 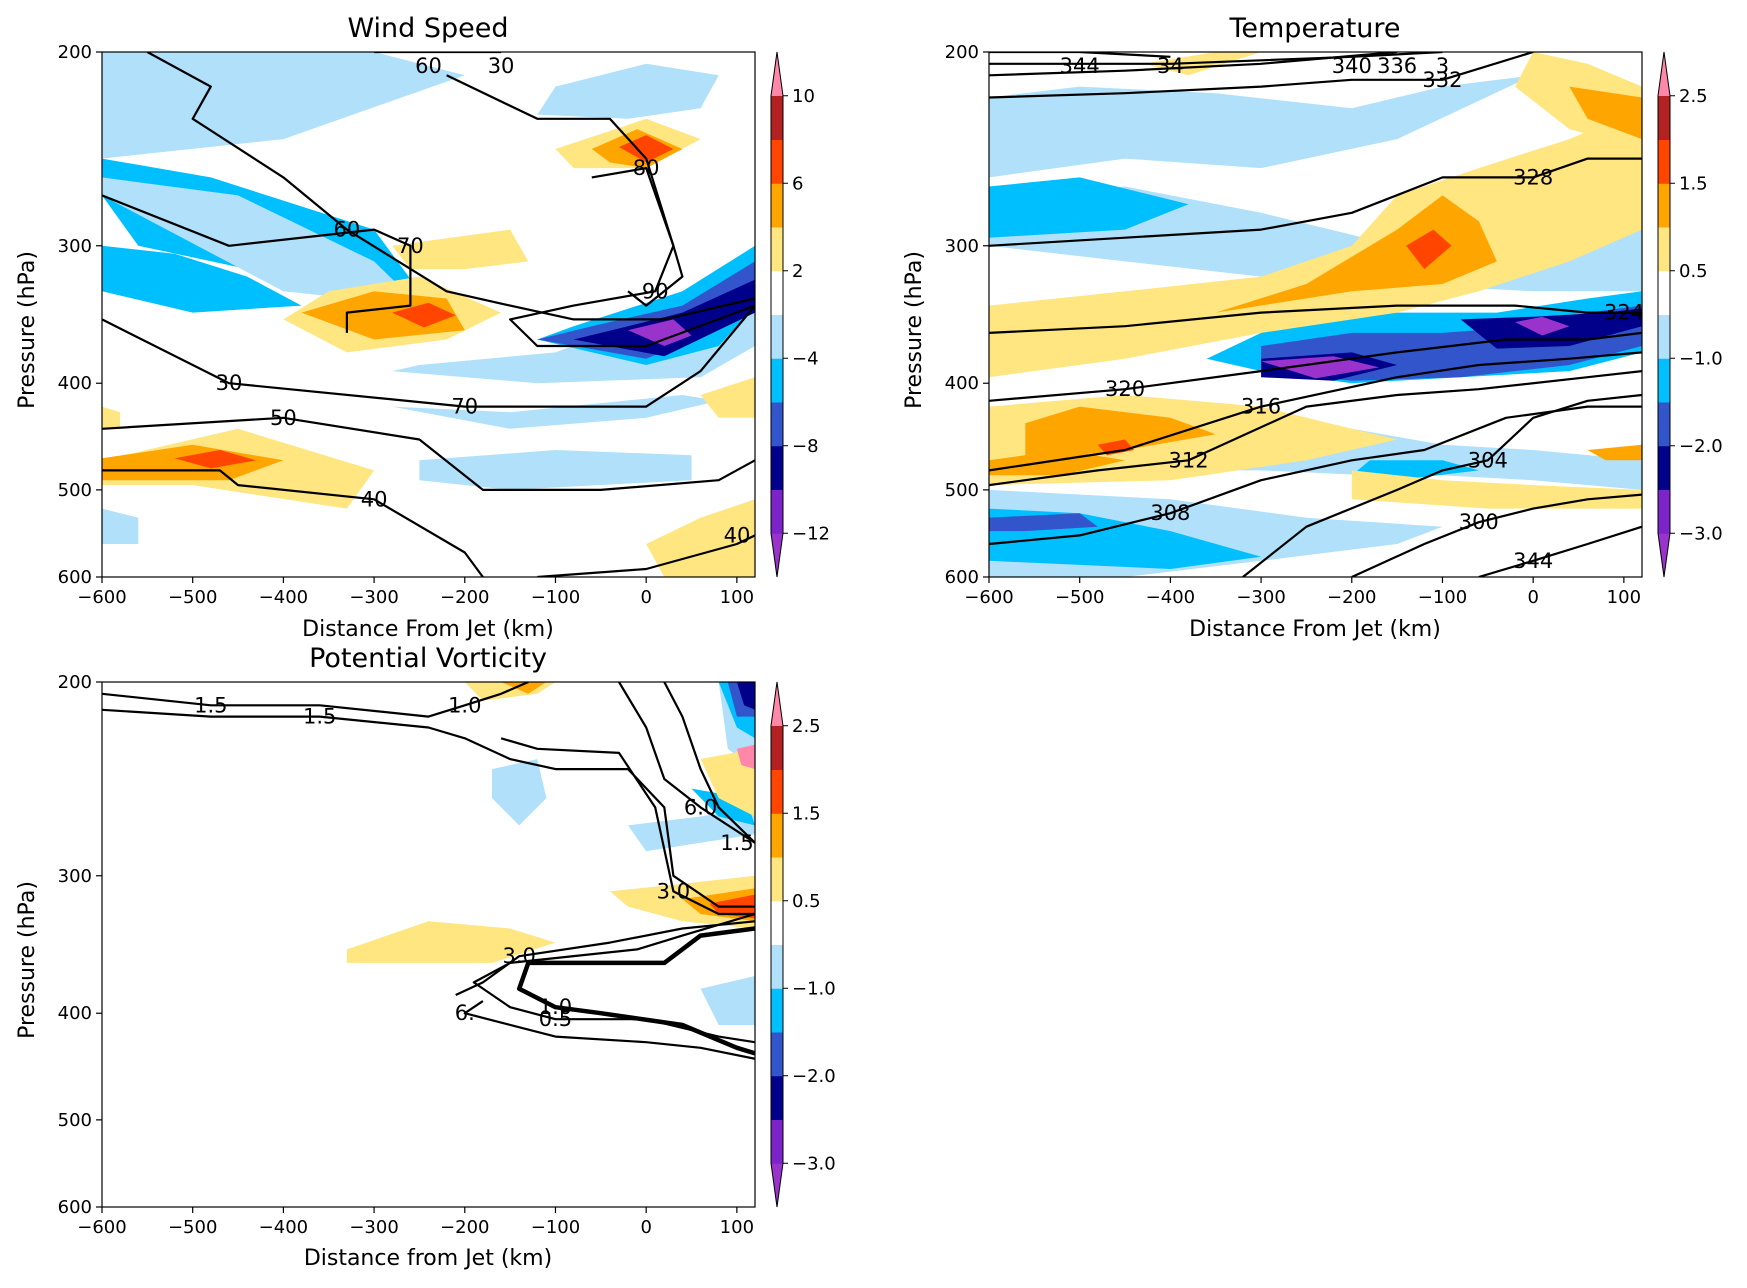 What do you see at coordinates (1080, 66) in the screenshot?
I see `contour-label: 344` at bounding box center [1080, 66].